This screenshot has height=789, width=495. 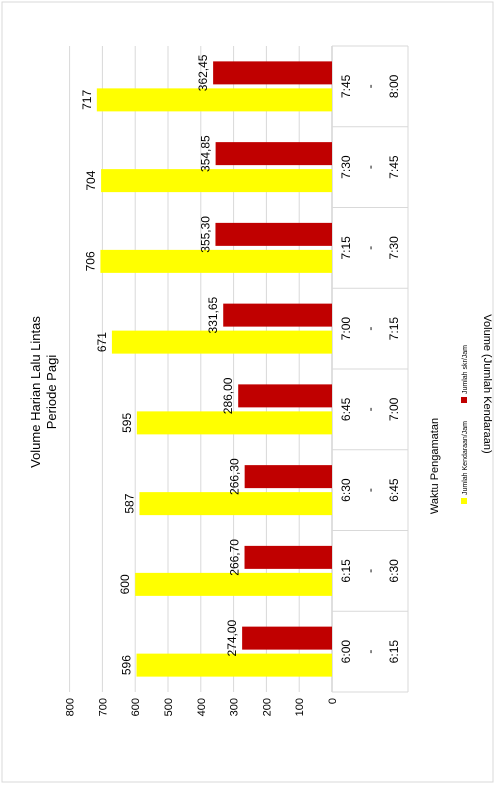 I want to click on data-label-kendaraan: 595, so click(x=127, y=423).